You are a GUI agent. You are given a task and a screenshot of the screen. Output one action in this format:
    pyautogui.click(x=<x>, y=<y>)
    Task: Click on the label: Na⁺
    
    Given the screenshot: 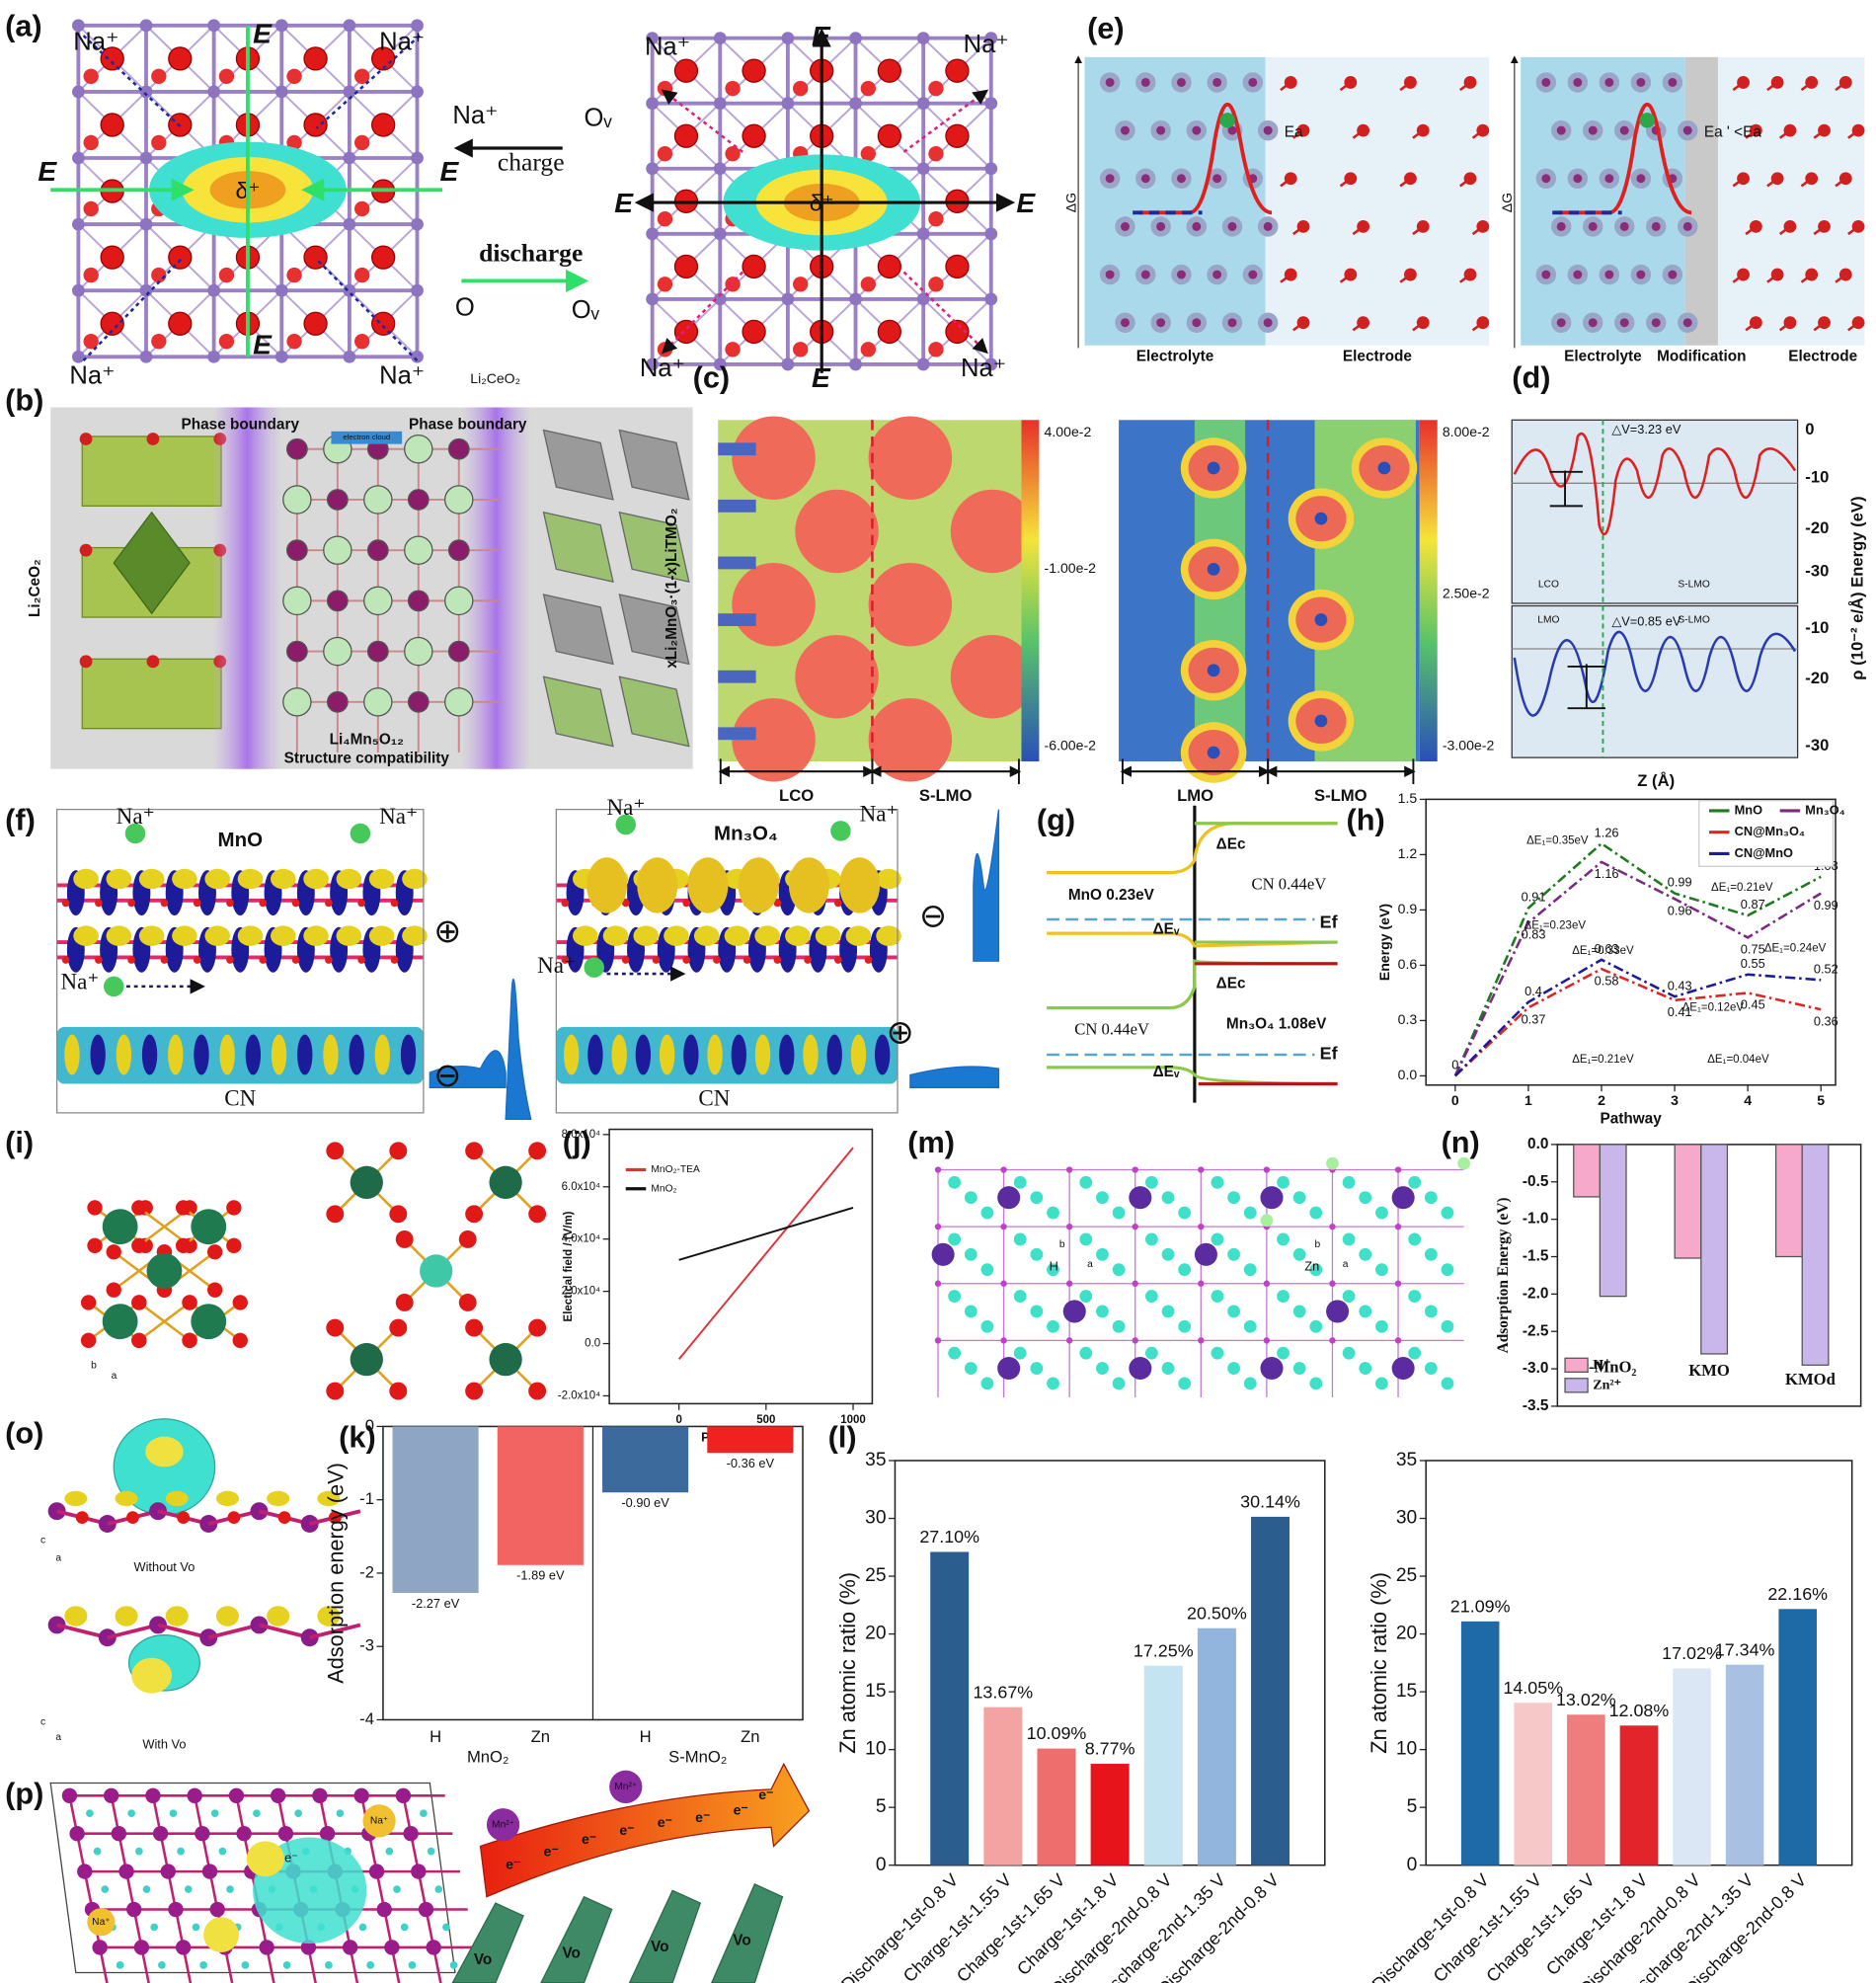 What is the action you would take?
    pyautogui.click(x=101, y=1922)
    